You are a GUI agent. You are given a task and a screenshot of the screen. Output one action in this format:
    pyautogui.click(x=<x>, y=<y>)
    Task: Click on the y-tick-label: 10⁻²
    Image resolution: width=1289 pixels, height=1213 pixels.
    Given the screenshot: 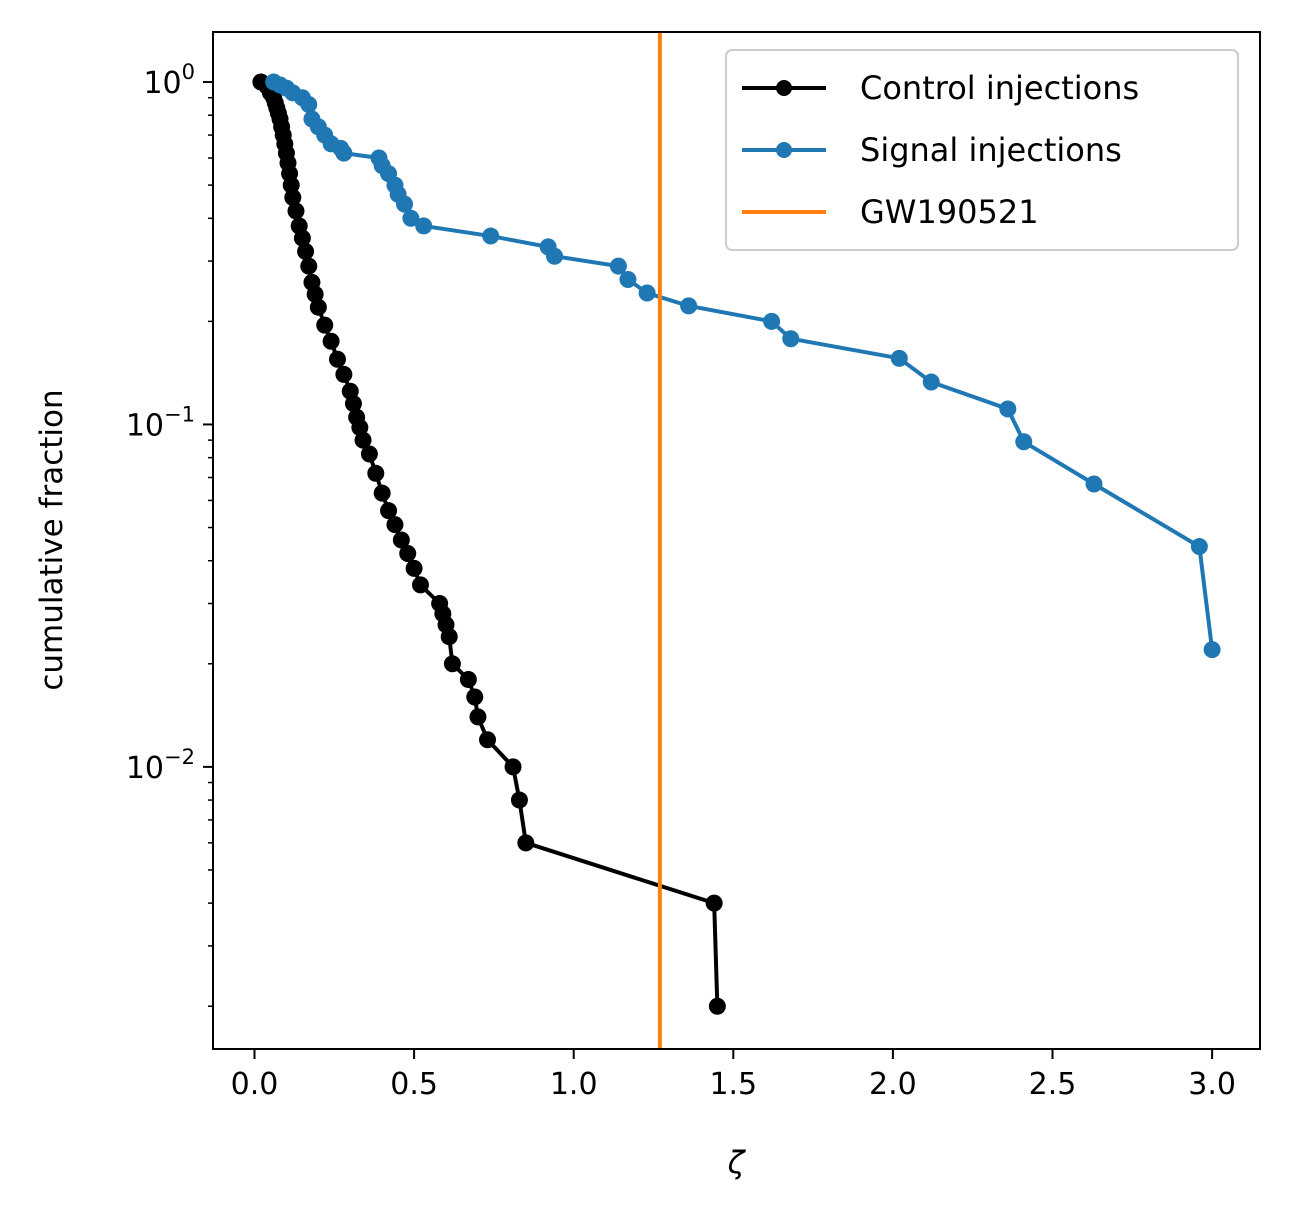 What is the action you would take?
    pyautogui.click(x=160, y=765)
    